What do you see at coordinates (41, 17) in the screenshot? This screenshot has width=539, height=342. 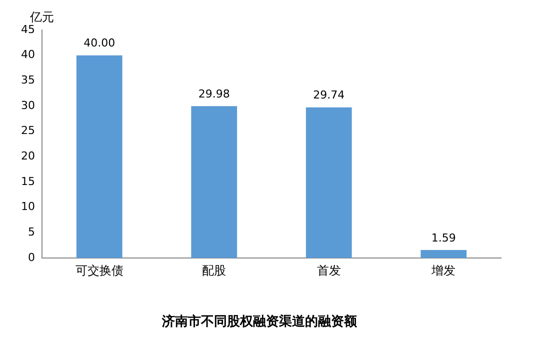 I see `y-axis-title: 亿元` at bounding box center [41, 17].